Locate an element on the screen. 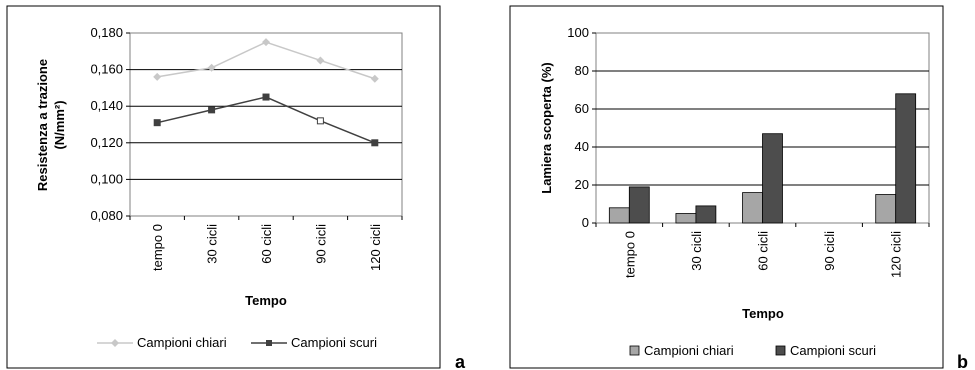 This screenshot has width=975, height=370. chart-a-x-ticks: tempo 0 30 cicli 60 cicli 90 cicli 120 cicli is located at coordinates (266, 243).